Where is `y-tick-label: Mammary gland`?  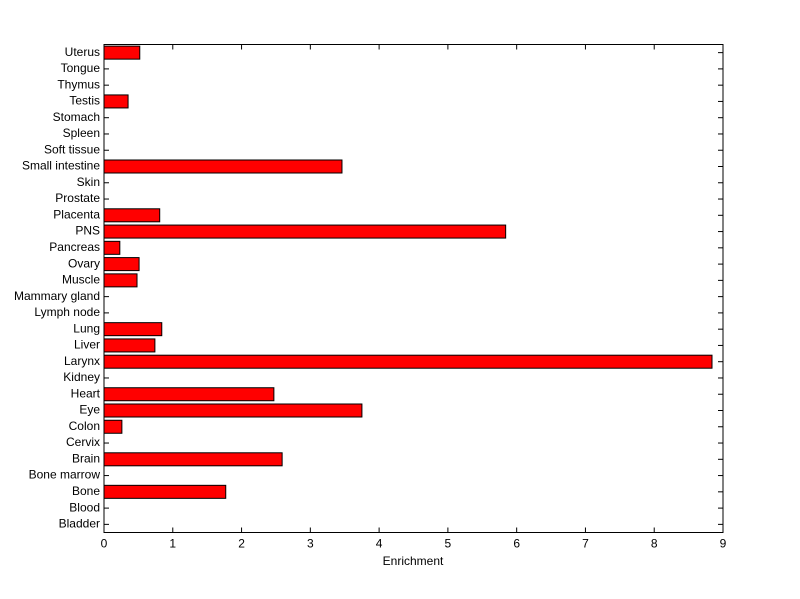
y-tick-label: Mammary gland is located at coordinates (57, 296).